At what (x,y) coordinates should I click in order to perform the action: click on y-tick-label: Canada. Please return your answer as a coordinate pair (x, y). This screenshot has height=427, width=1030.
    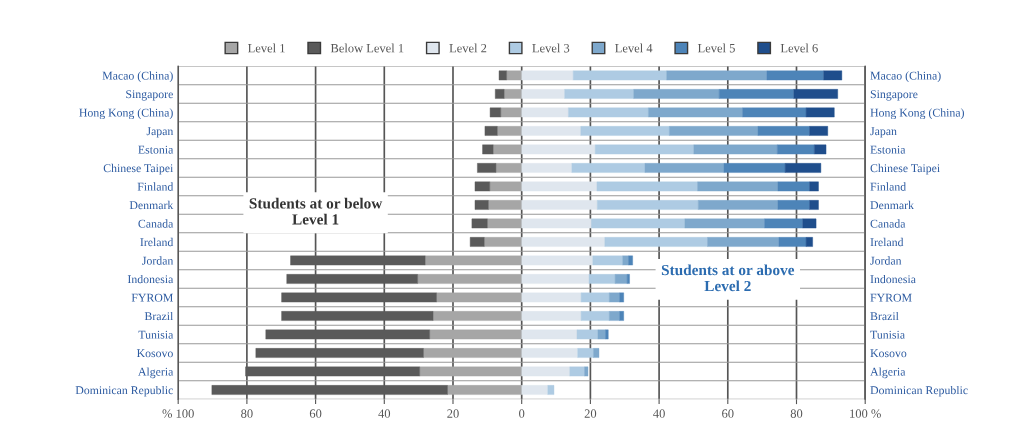
    Looking at the image, I should click on (156, 223).